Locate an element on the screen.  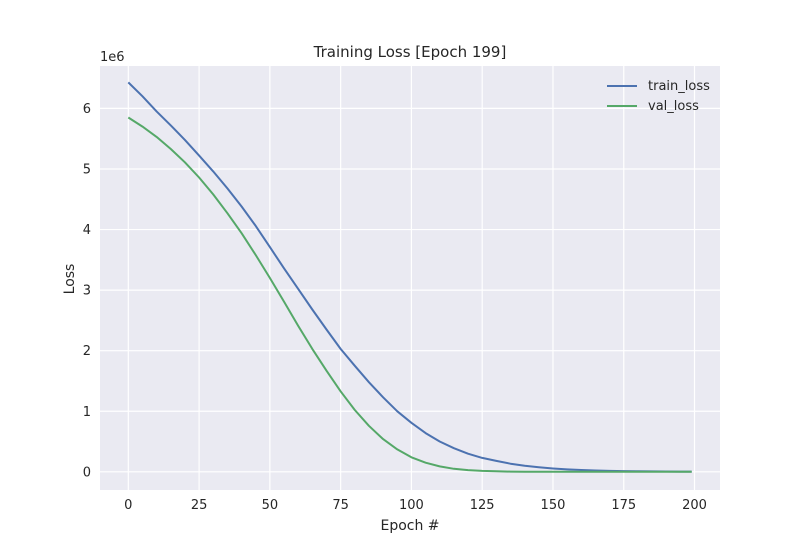
x-tick-labels: 0 25 50 75 100 125 150 175 200 is located at coordinates (415, 505).